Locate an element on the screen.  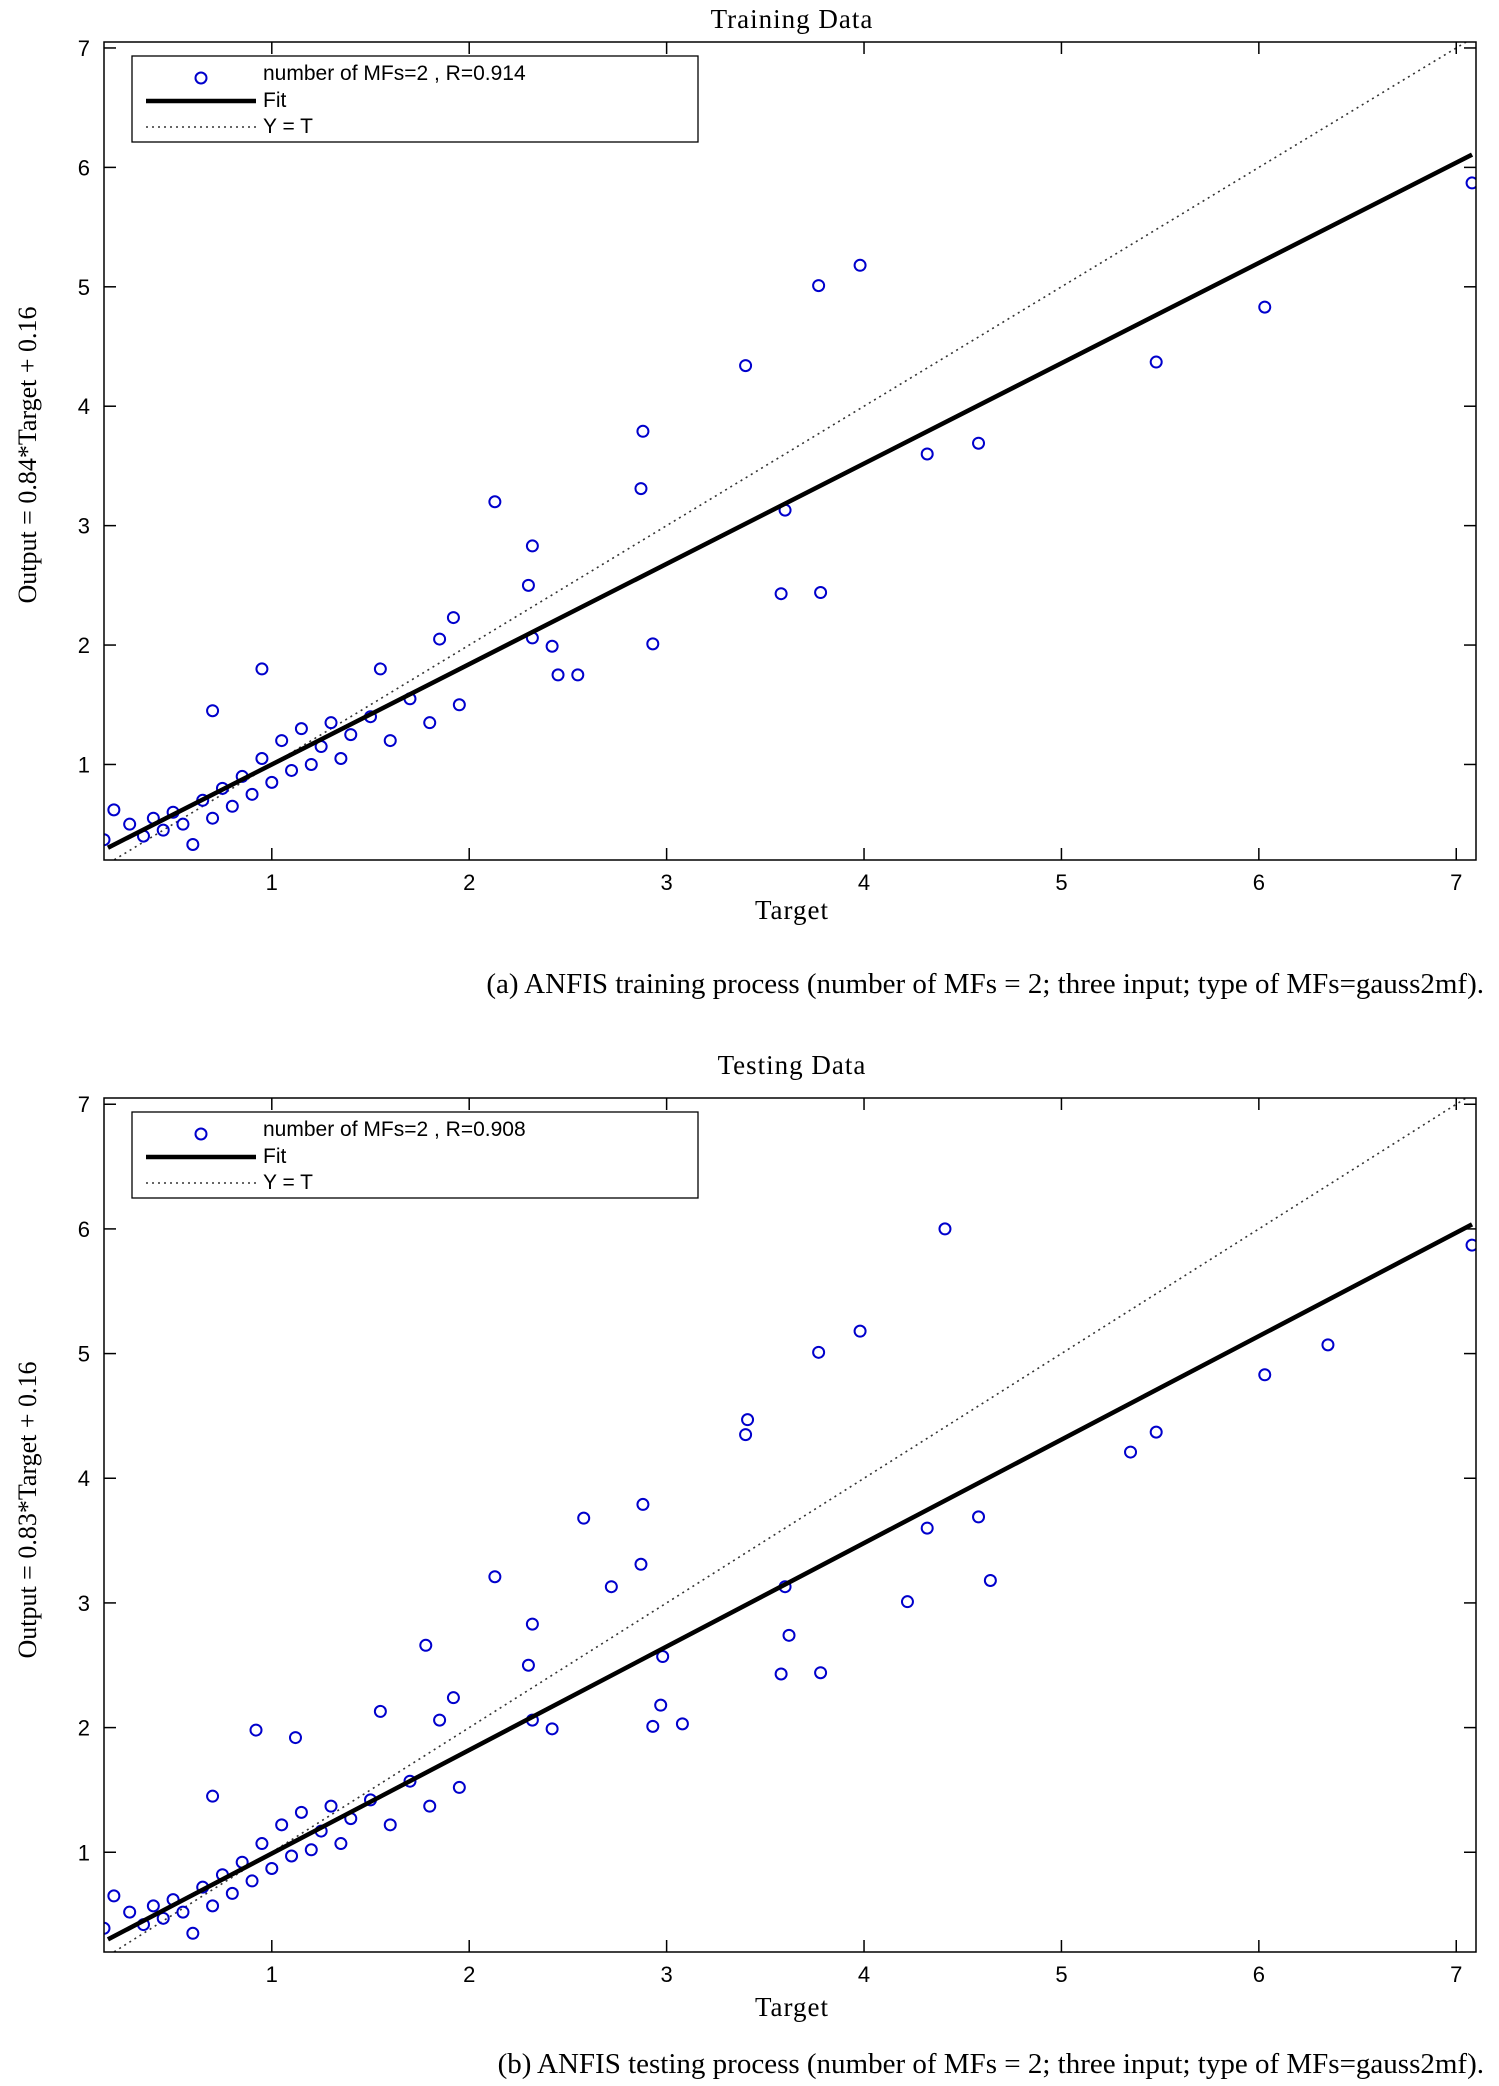
legend-entry: Y = T is located at coordinates (288, 1182).